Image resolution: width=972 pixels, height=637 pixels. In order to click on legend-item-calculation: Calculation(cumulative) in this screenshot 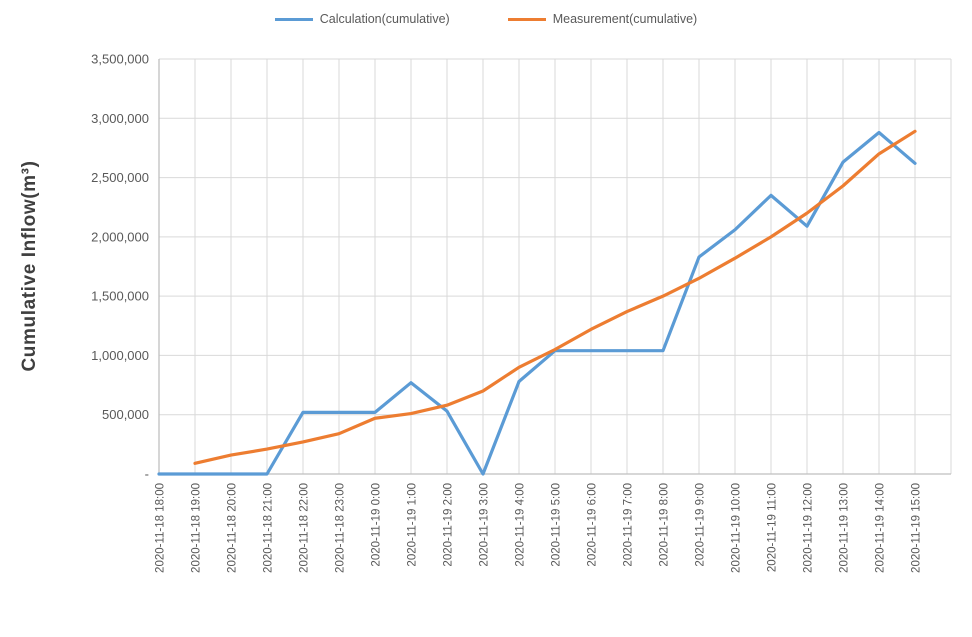, I will do `click(362, 19)`.